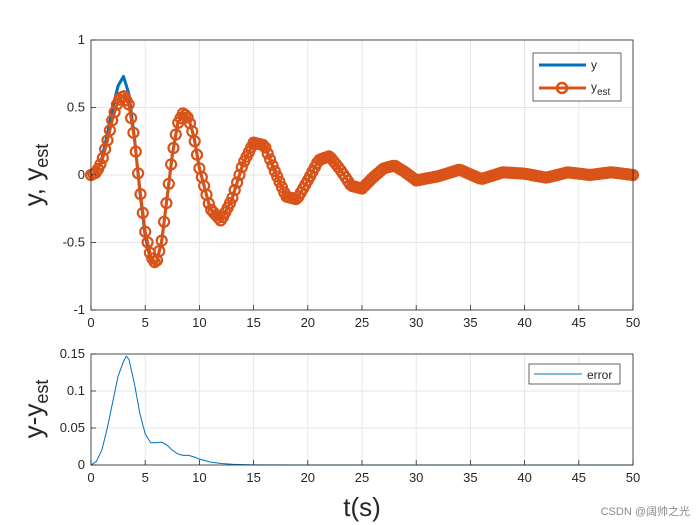  I want to click on legend-yest-sub: est, so click(604, 92).